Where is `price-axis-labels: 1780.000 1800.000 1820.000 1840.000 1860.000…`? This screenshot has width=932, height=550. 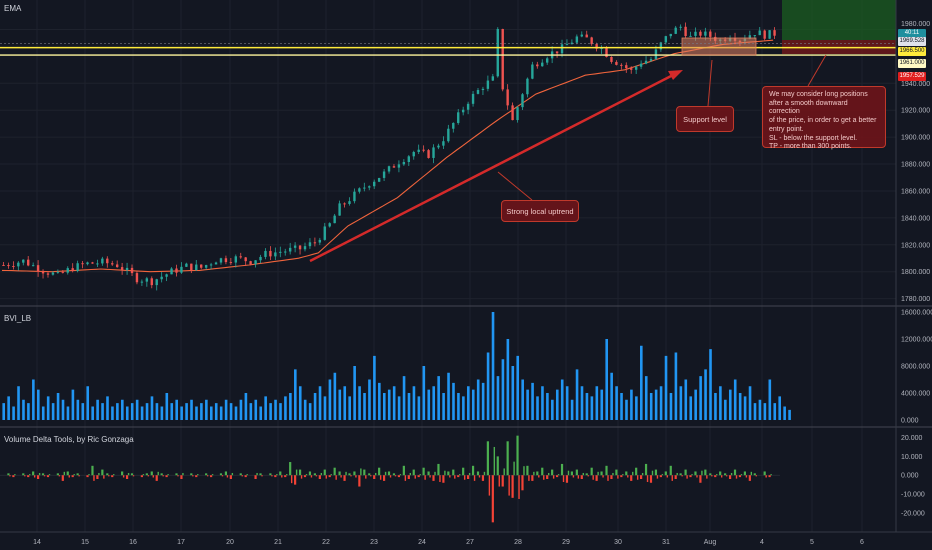 price-axis-labels: 1780.000 1800.000 1820.000 1840.000 1860.000… is located at coordinates (915, 162).